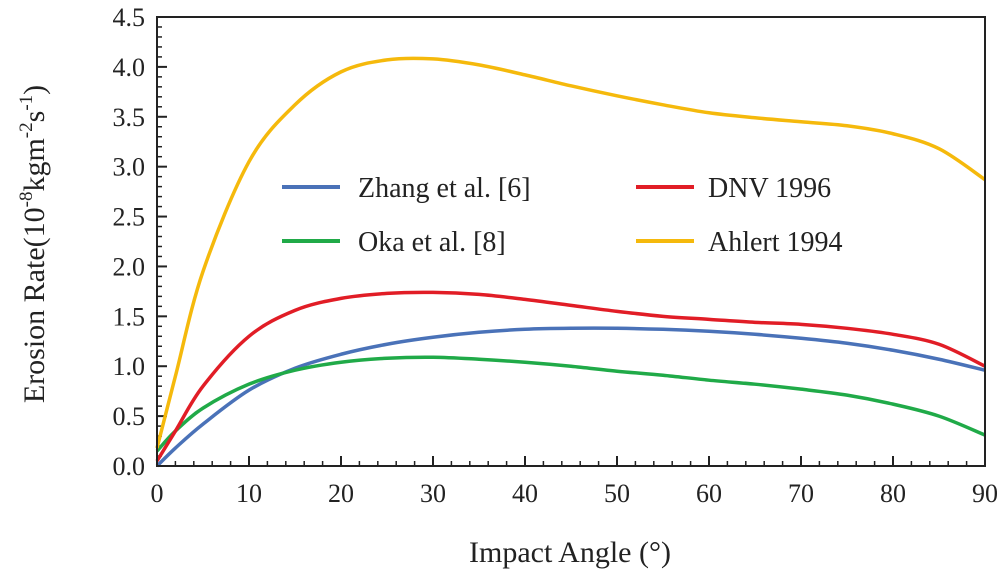  Describe the element at coordinates (341, 493) in the screenshot. I see `x-tick-label: 20` at that location.